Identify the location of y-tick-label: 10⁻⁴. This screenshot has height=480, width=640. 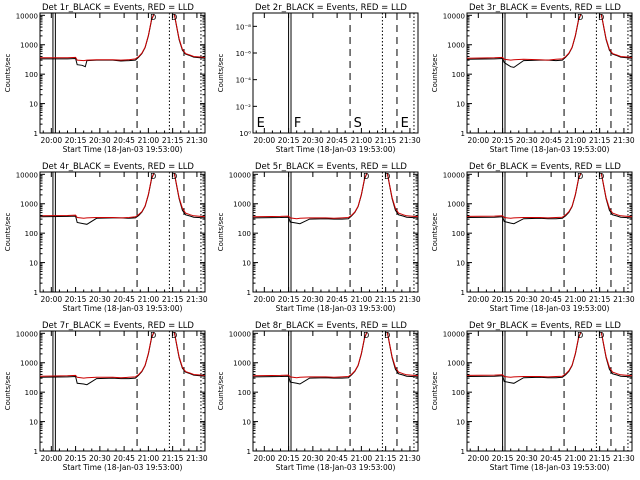
(244, 81).